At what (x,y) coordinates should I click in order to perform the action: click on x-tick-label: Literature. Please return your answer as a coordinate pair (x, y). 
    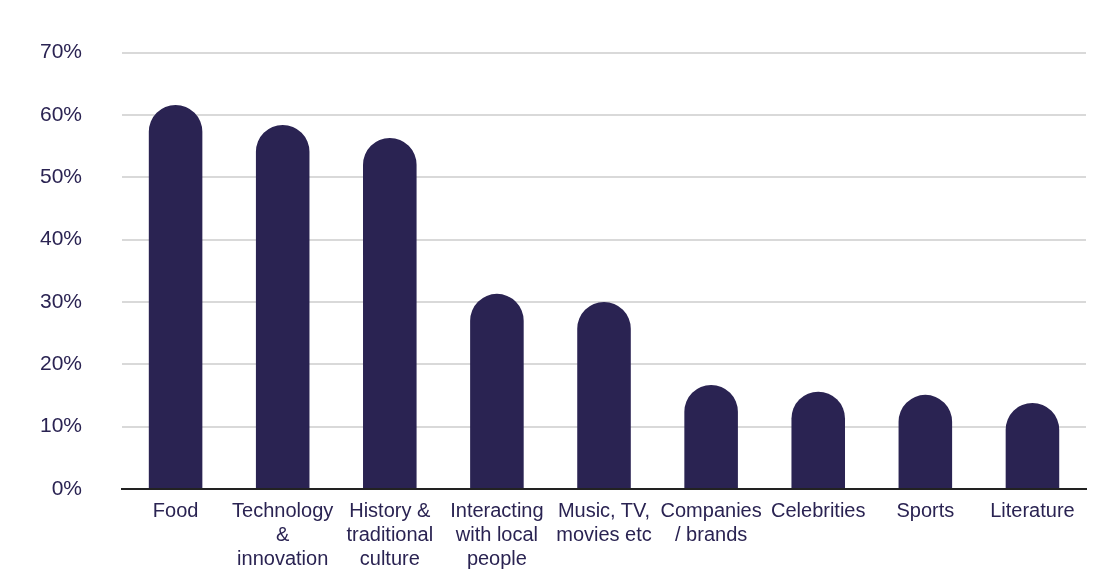
    Looking at the image, I should click on (1032, 509).